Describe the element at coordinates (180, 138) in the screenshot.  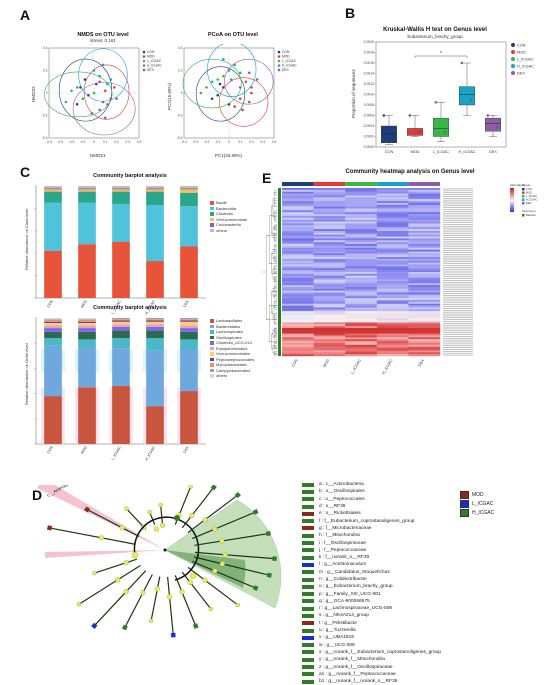
I see `y-tick-label: -0.4` at that location.